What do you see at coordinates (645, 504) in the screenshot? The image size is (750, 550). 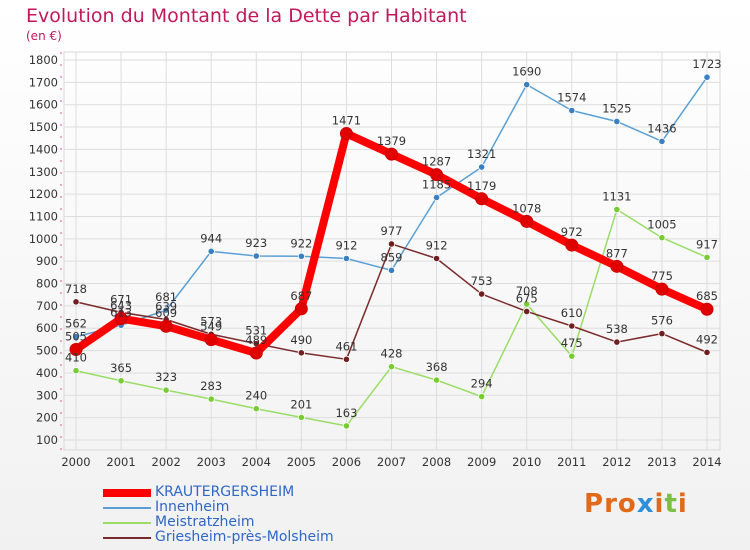 I see `logo-letter: x` at bounding box center [645, 504].